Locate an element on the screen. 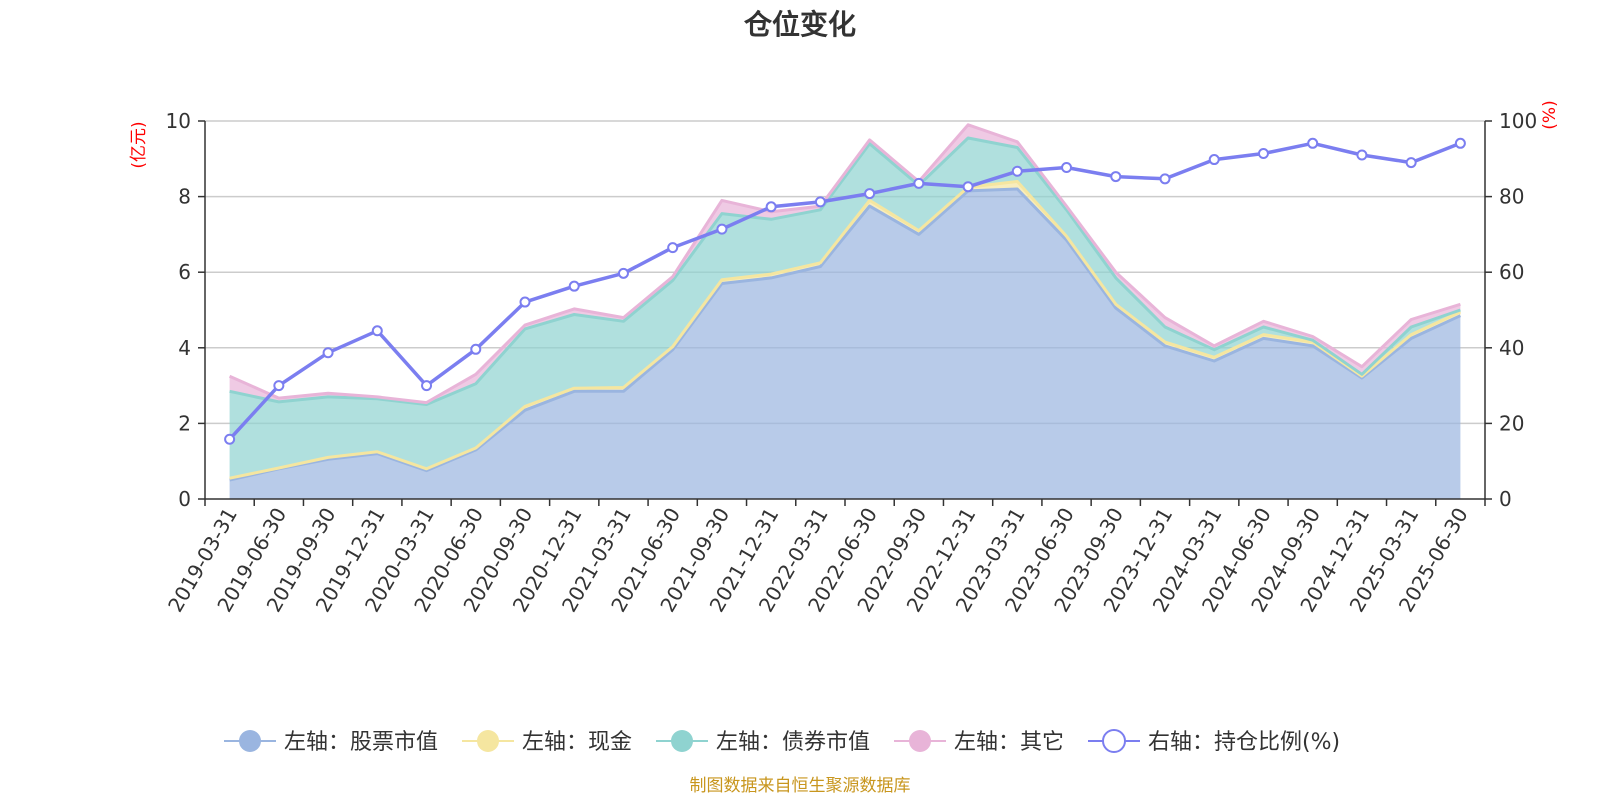  legend-label: 右轴：持仓比例(%) is located at coordinates (1244, 742).